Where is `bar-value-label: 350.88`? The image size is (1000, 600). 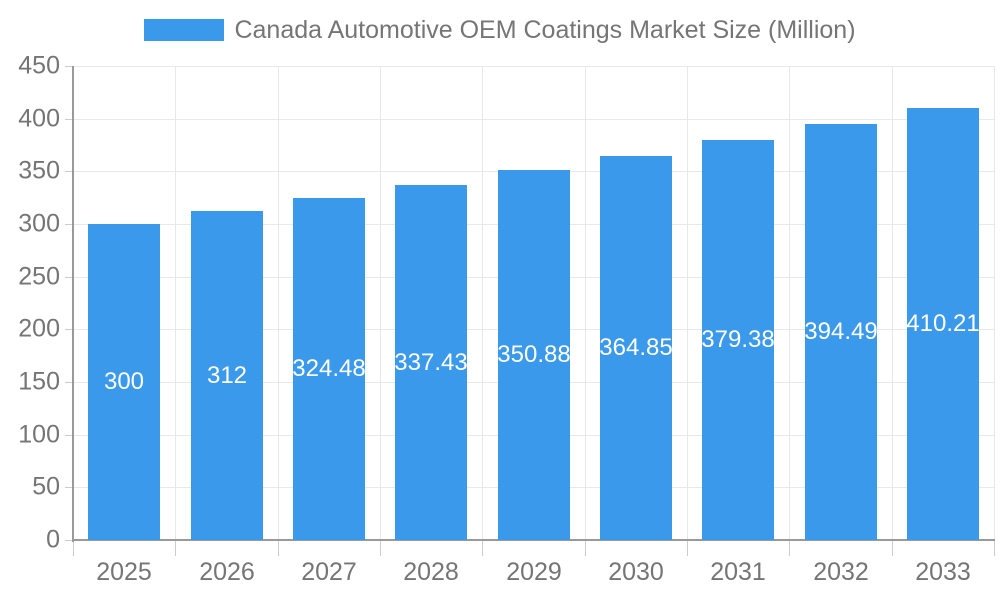
bar-value-label: 350.88 is located at coordinates (534, 354).